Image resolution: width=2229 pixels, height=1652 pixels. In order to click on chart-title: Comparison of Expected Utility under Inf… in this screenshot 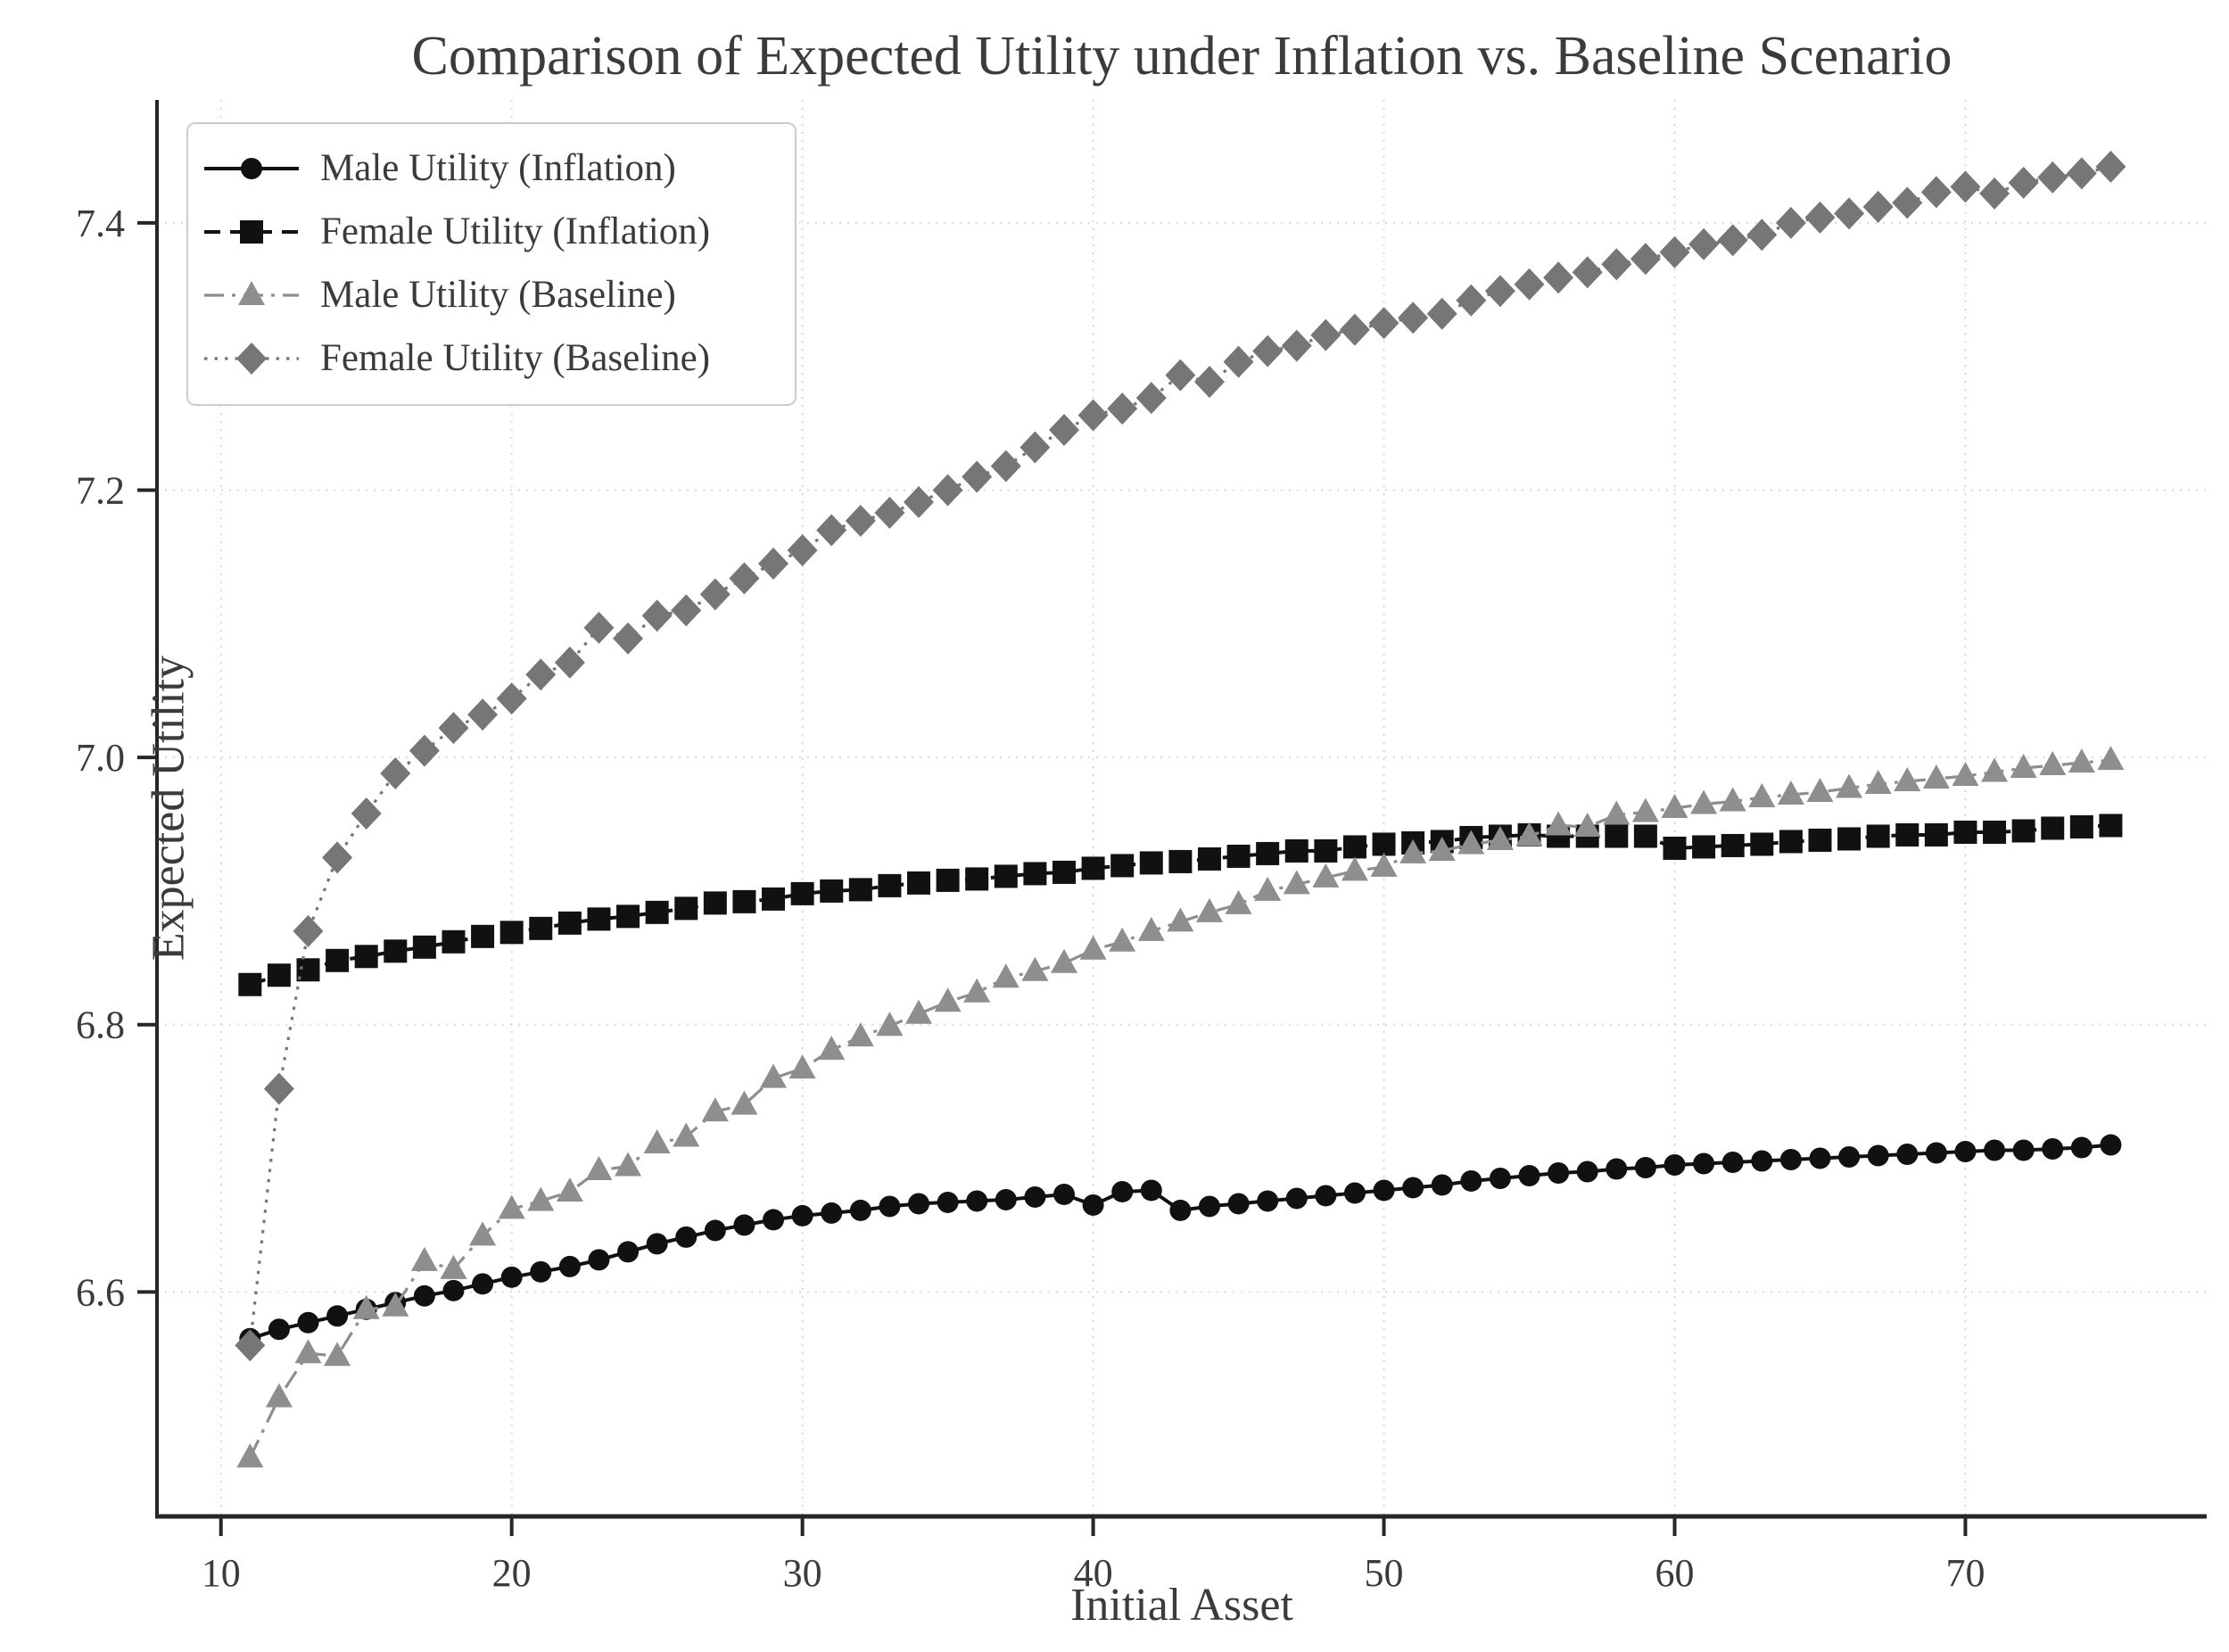, I will do `click(1181, 56)`.